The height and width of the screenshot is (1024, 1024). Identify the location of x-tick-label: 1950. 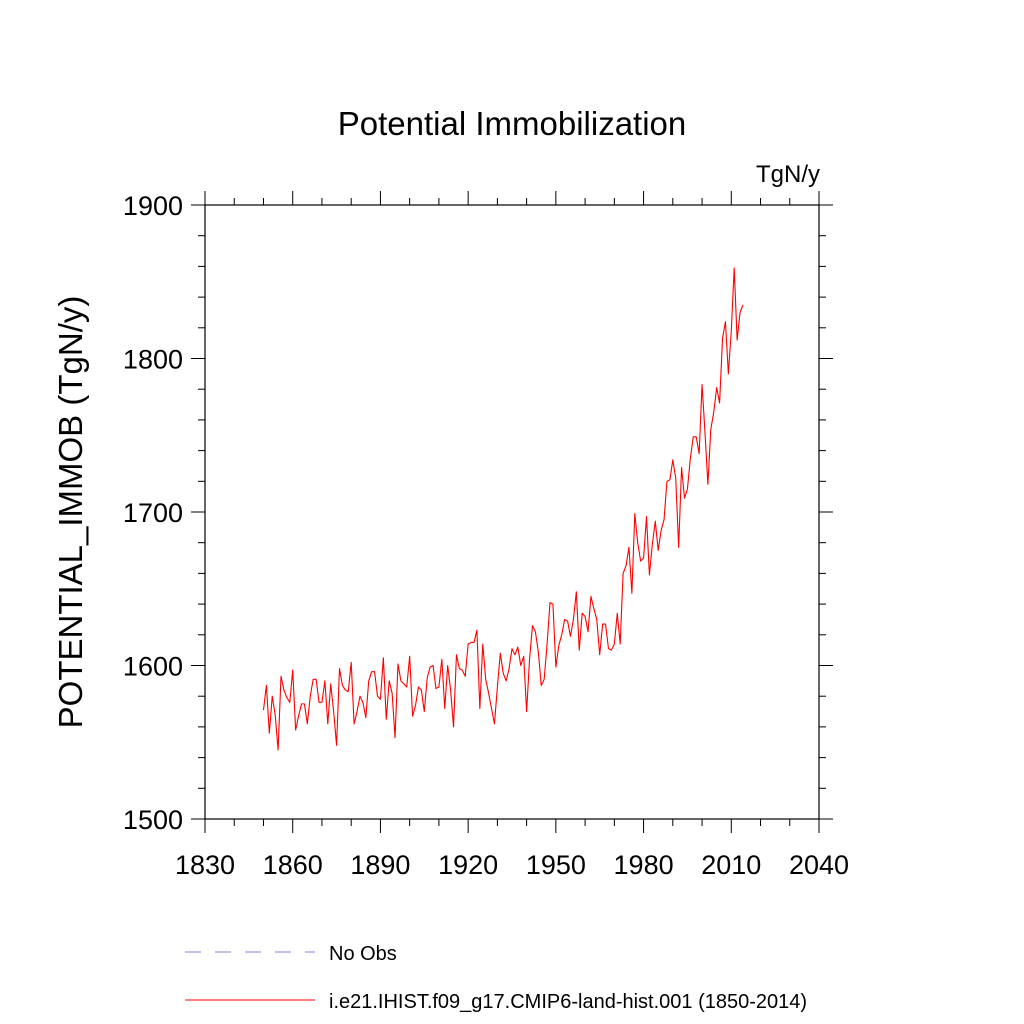
(556, 865).